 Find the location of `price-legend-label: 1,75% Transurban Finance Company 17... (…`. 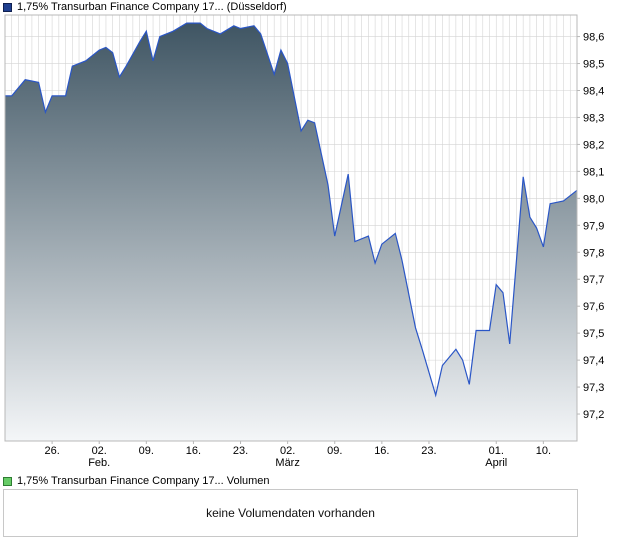

price-legend-label: 1,75% Transurban Finance Company 17... (… is located at coordinates (152, 7).